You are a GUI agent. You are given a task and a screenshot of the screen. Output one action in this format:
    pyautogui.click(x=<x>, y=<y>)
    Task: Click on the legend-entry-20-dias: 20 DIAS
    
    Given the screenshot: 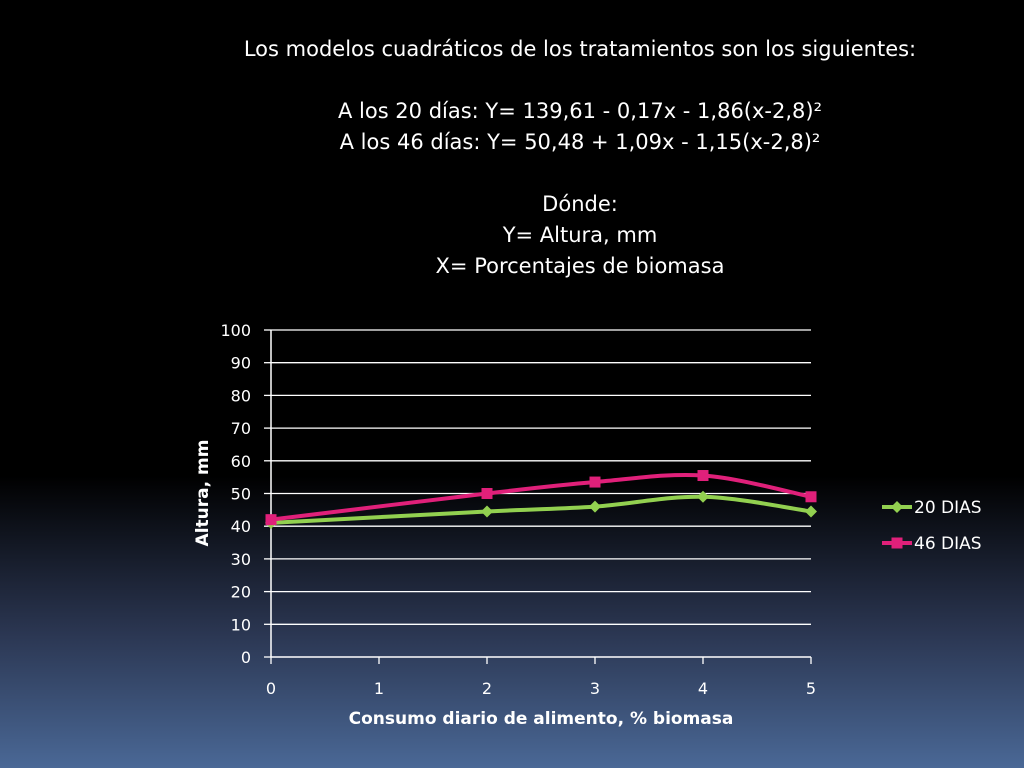 What is the action you would take?
    pyautogui.click(x=932, y=508)
    